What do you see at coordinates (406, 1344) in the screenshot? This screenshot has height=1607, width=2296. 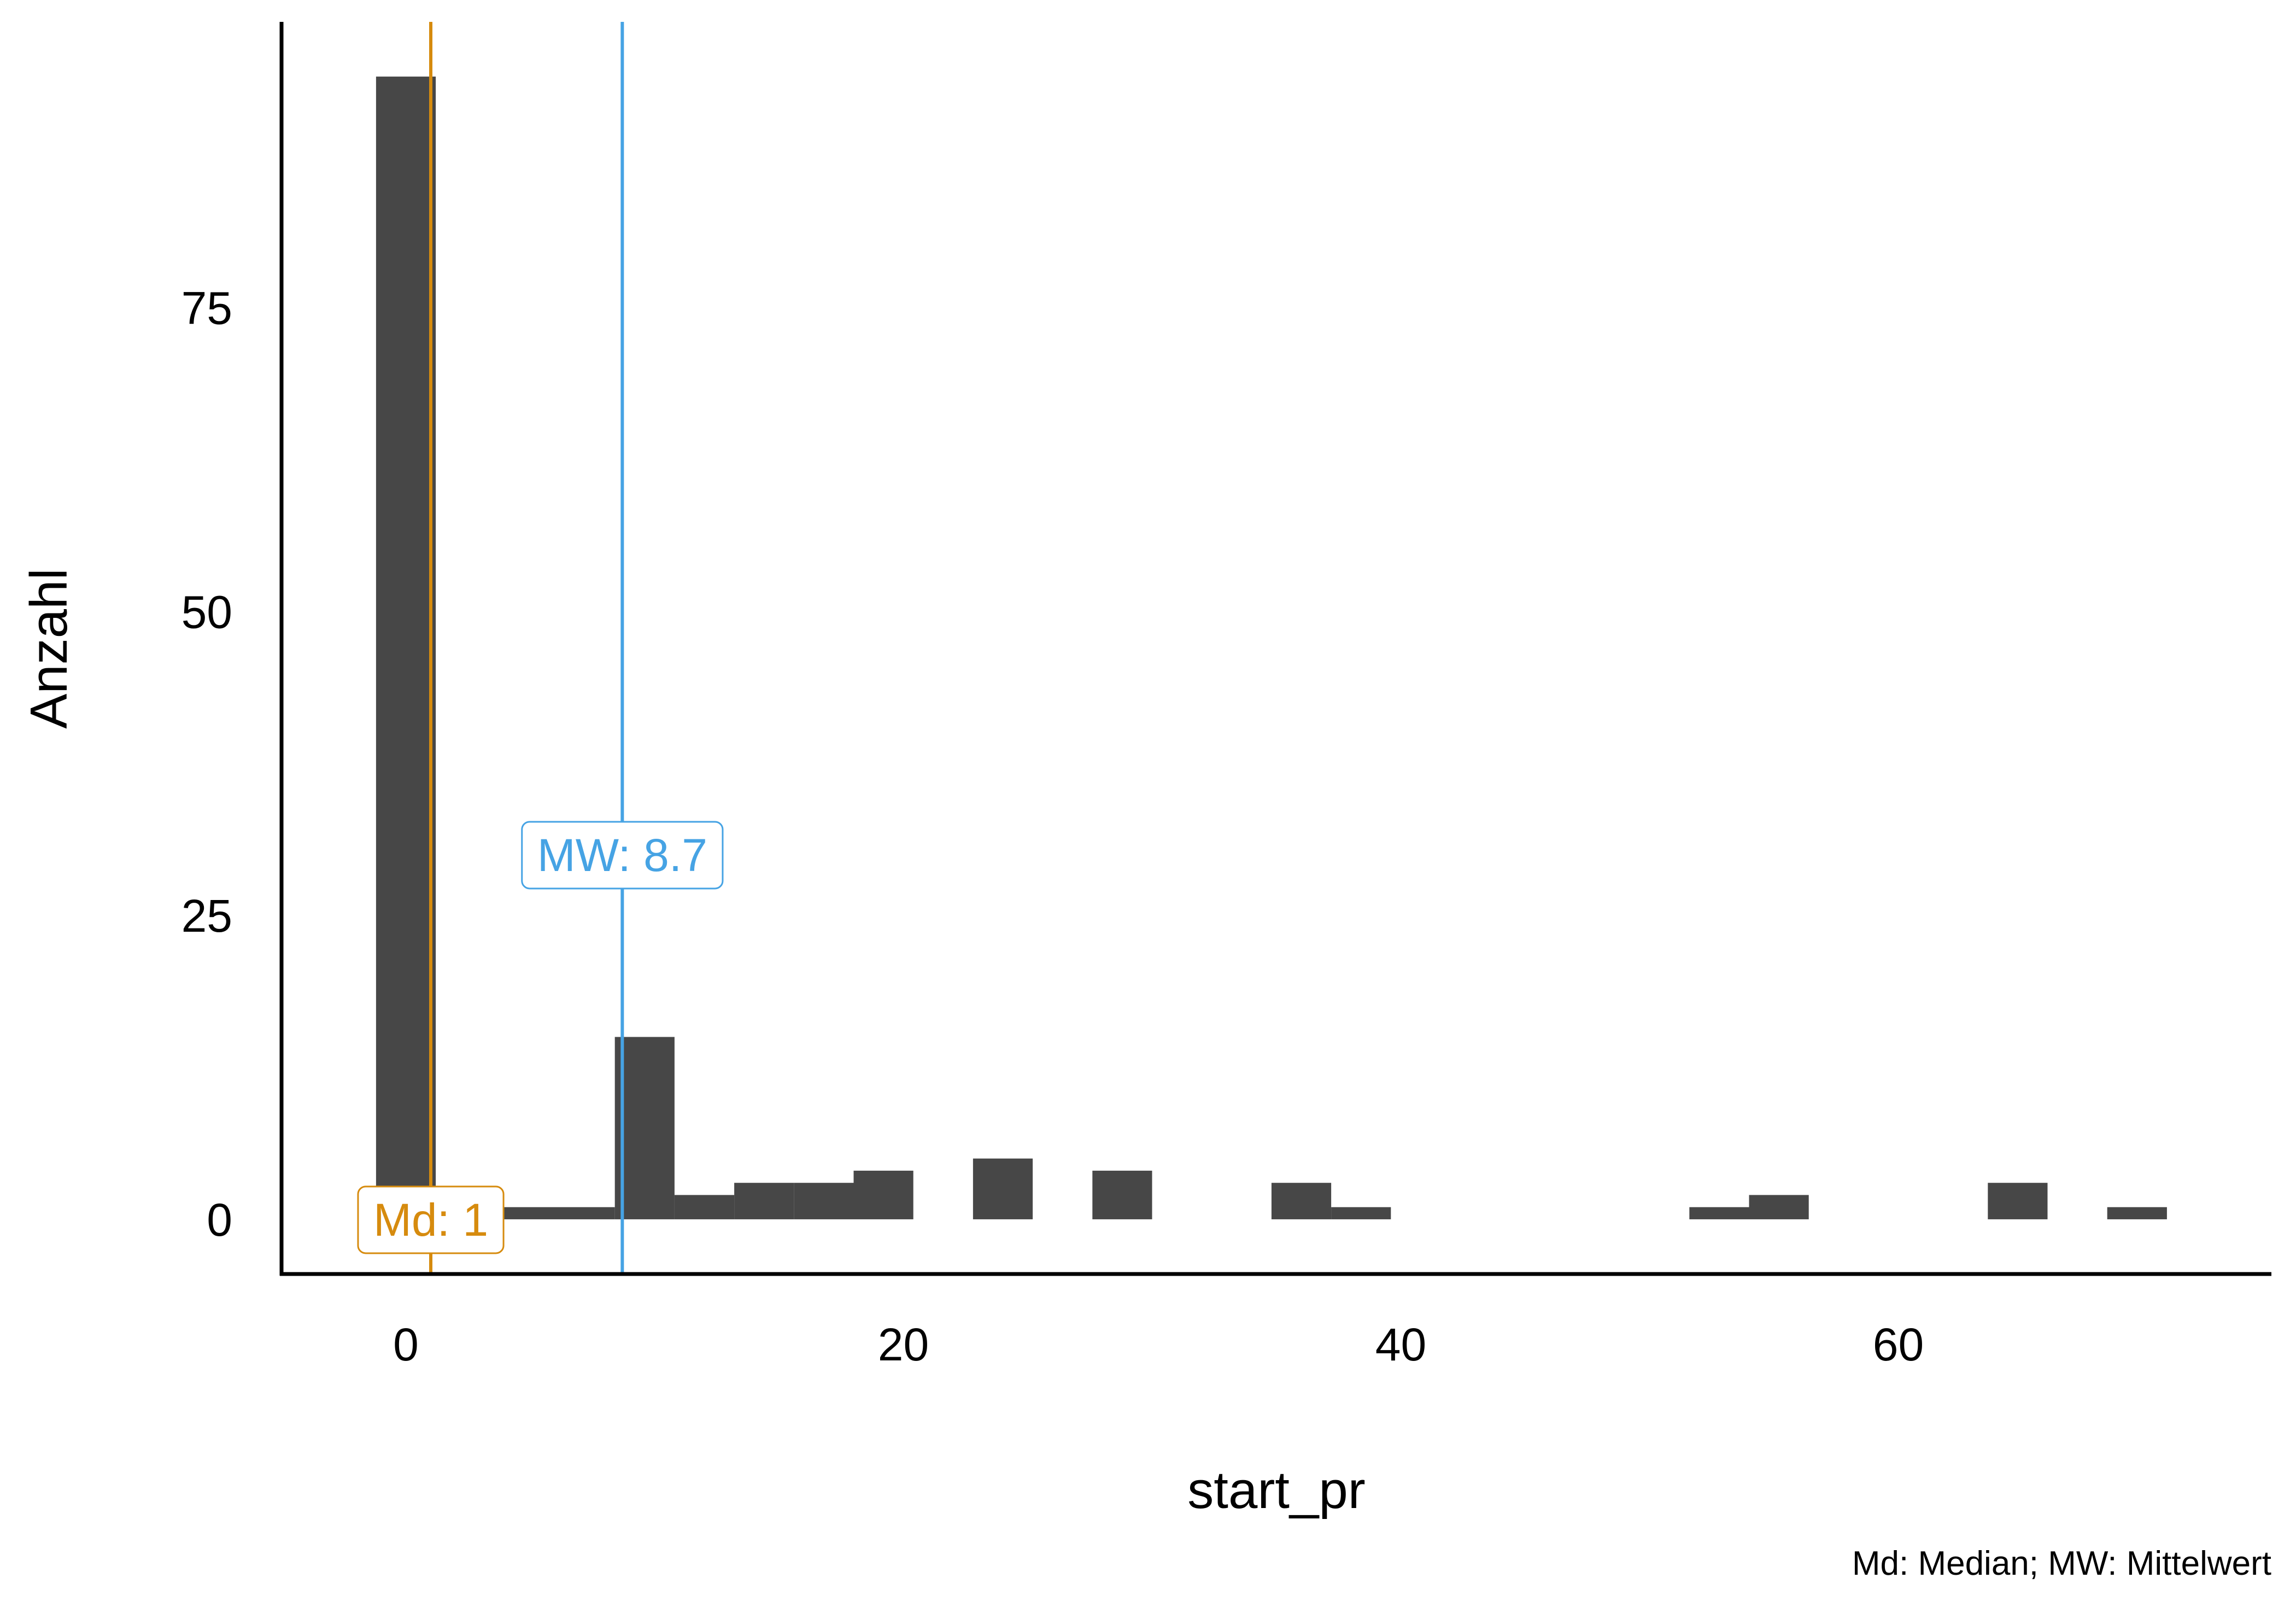 I see `x-tick-label: 0` at bounding box center [406, 1344].